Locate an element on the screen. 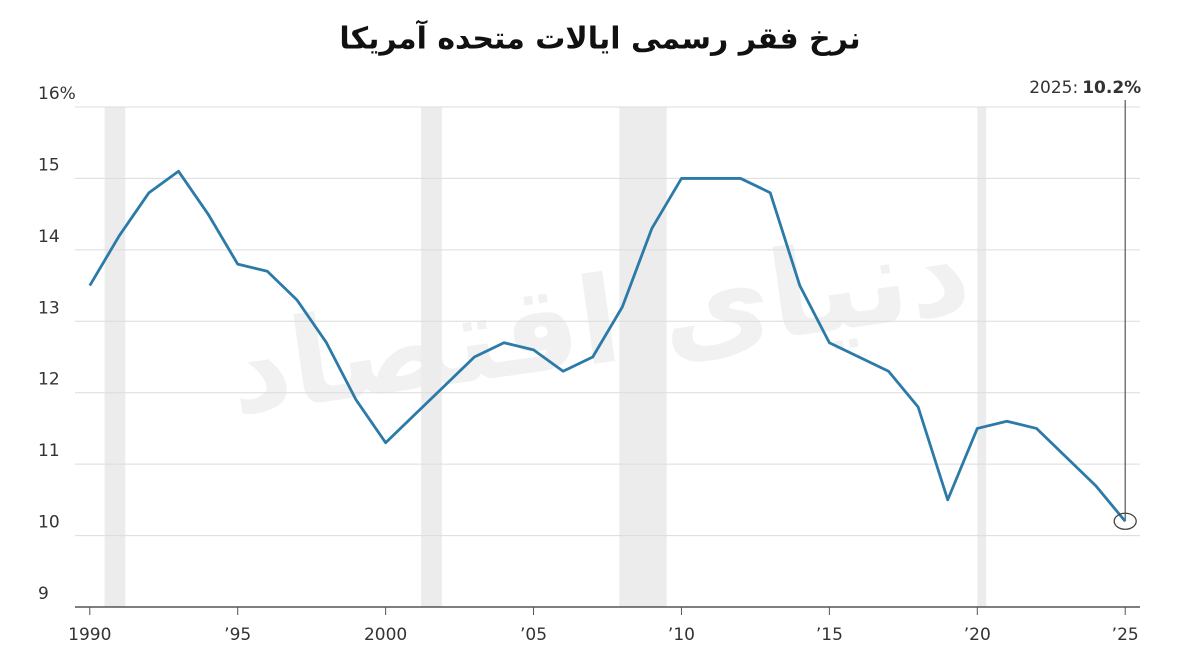  y-tick-label: 12 is located at coordinates (49, 380).